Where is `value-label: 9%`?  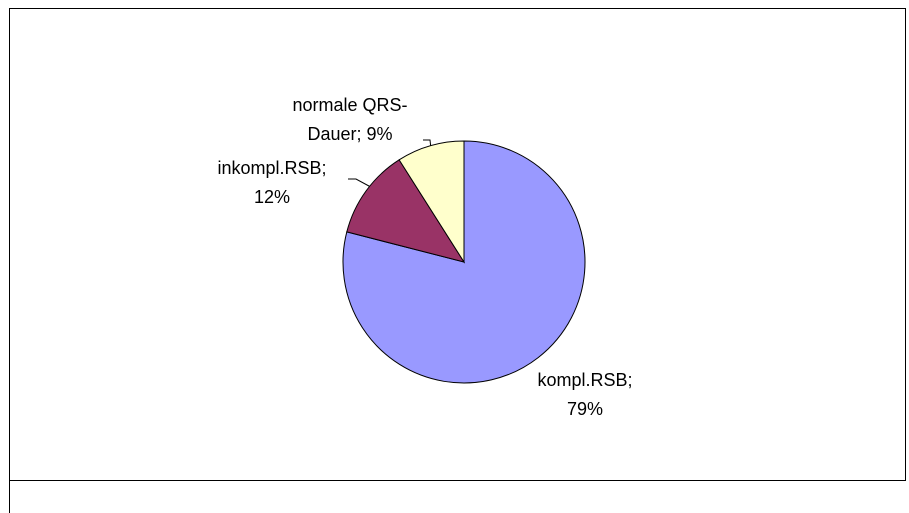
value-label: 9% is located at coordinates (379, 134).